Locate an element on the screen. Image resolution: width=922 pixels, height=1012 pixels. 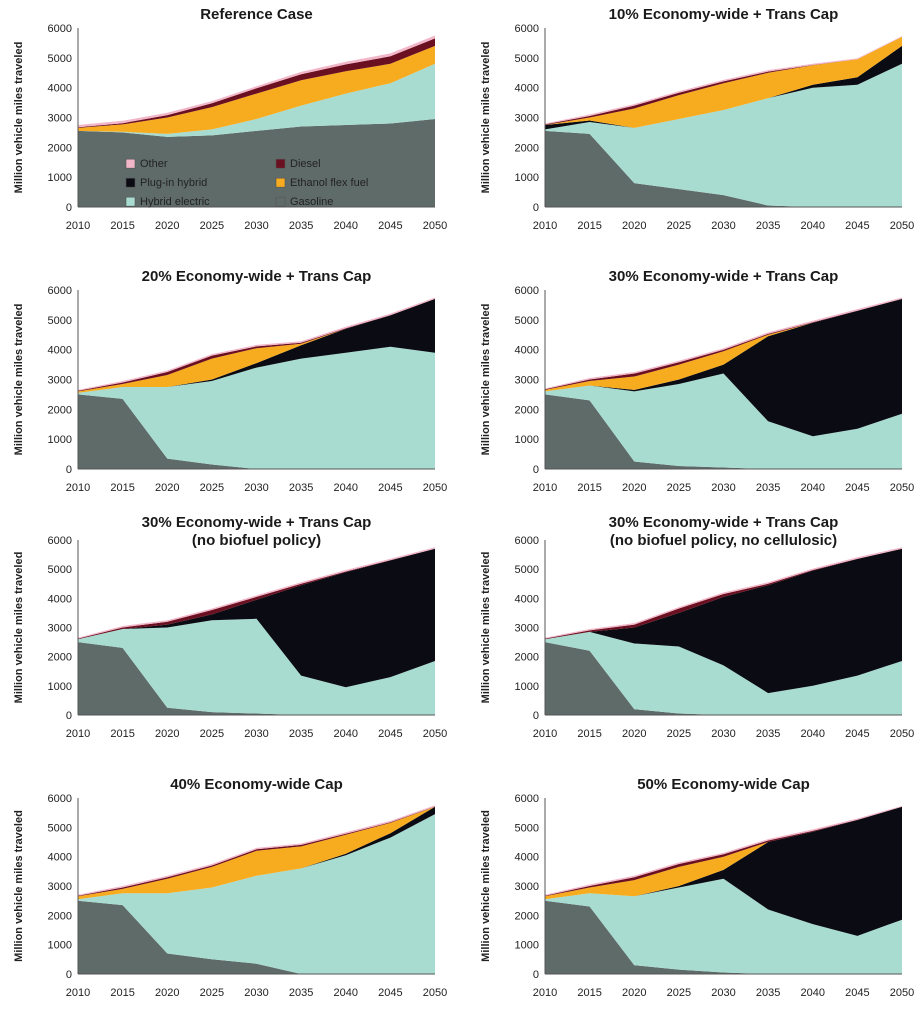
chart-subtitle: (no biofuel policy) is located at coordinates (256, 540).